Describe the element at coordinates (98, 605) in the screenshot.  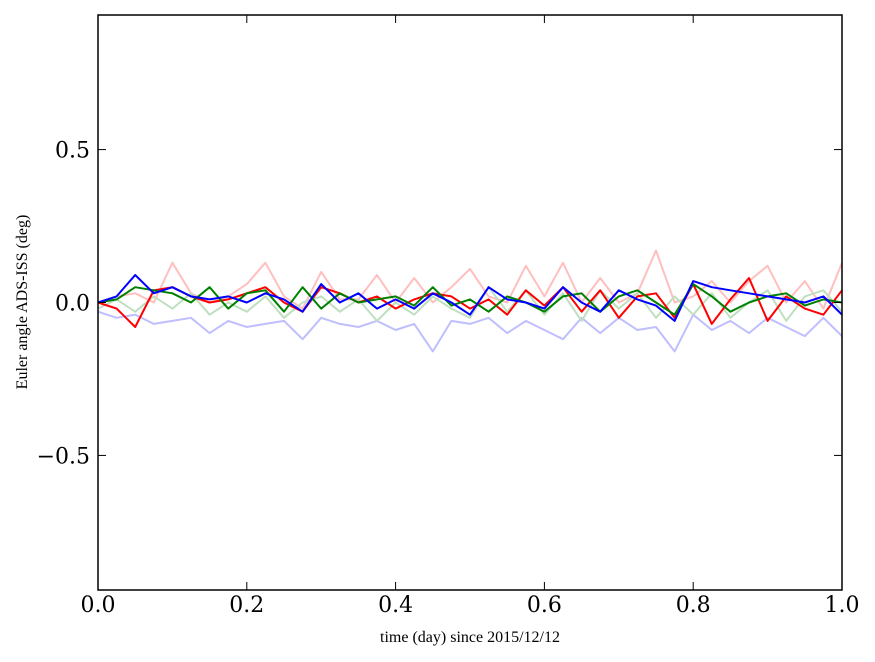
I see `x-tick-label: 0.0` at that location.